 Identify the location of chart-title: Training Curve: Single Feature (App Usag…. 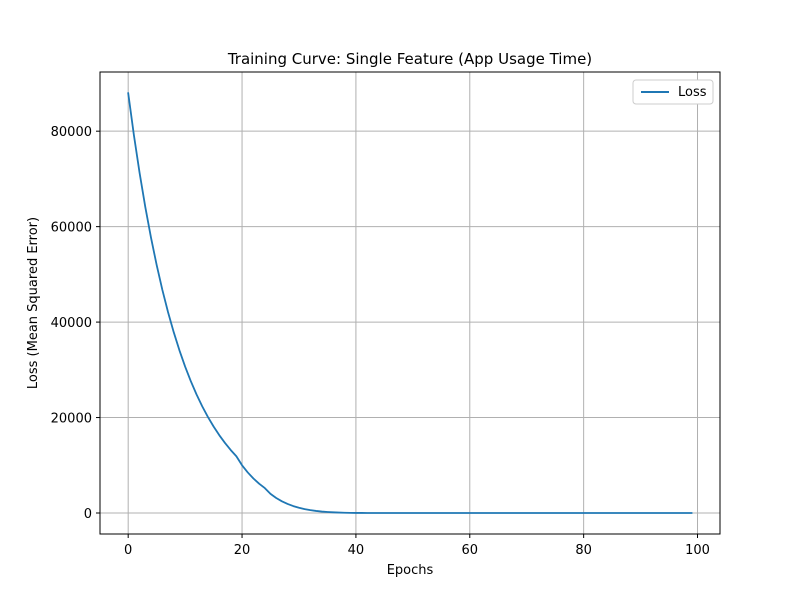
(409, 59).